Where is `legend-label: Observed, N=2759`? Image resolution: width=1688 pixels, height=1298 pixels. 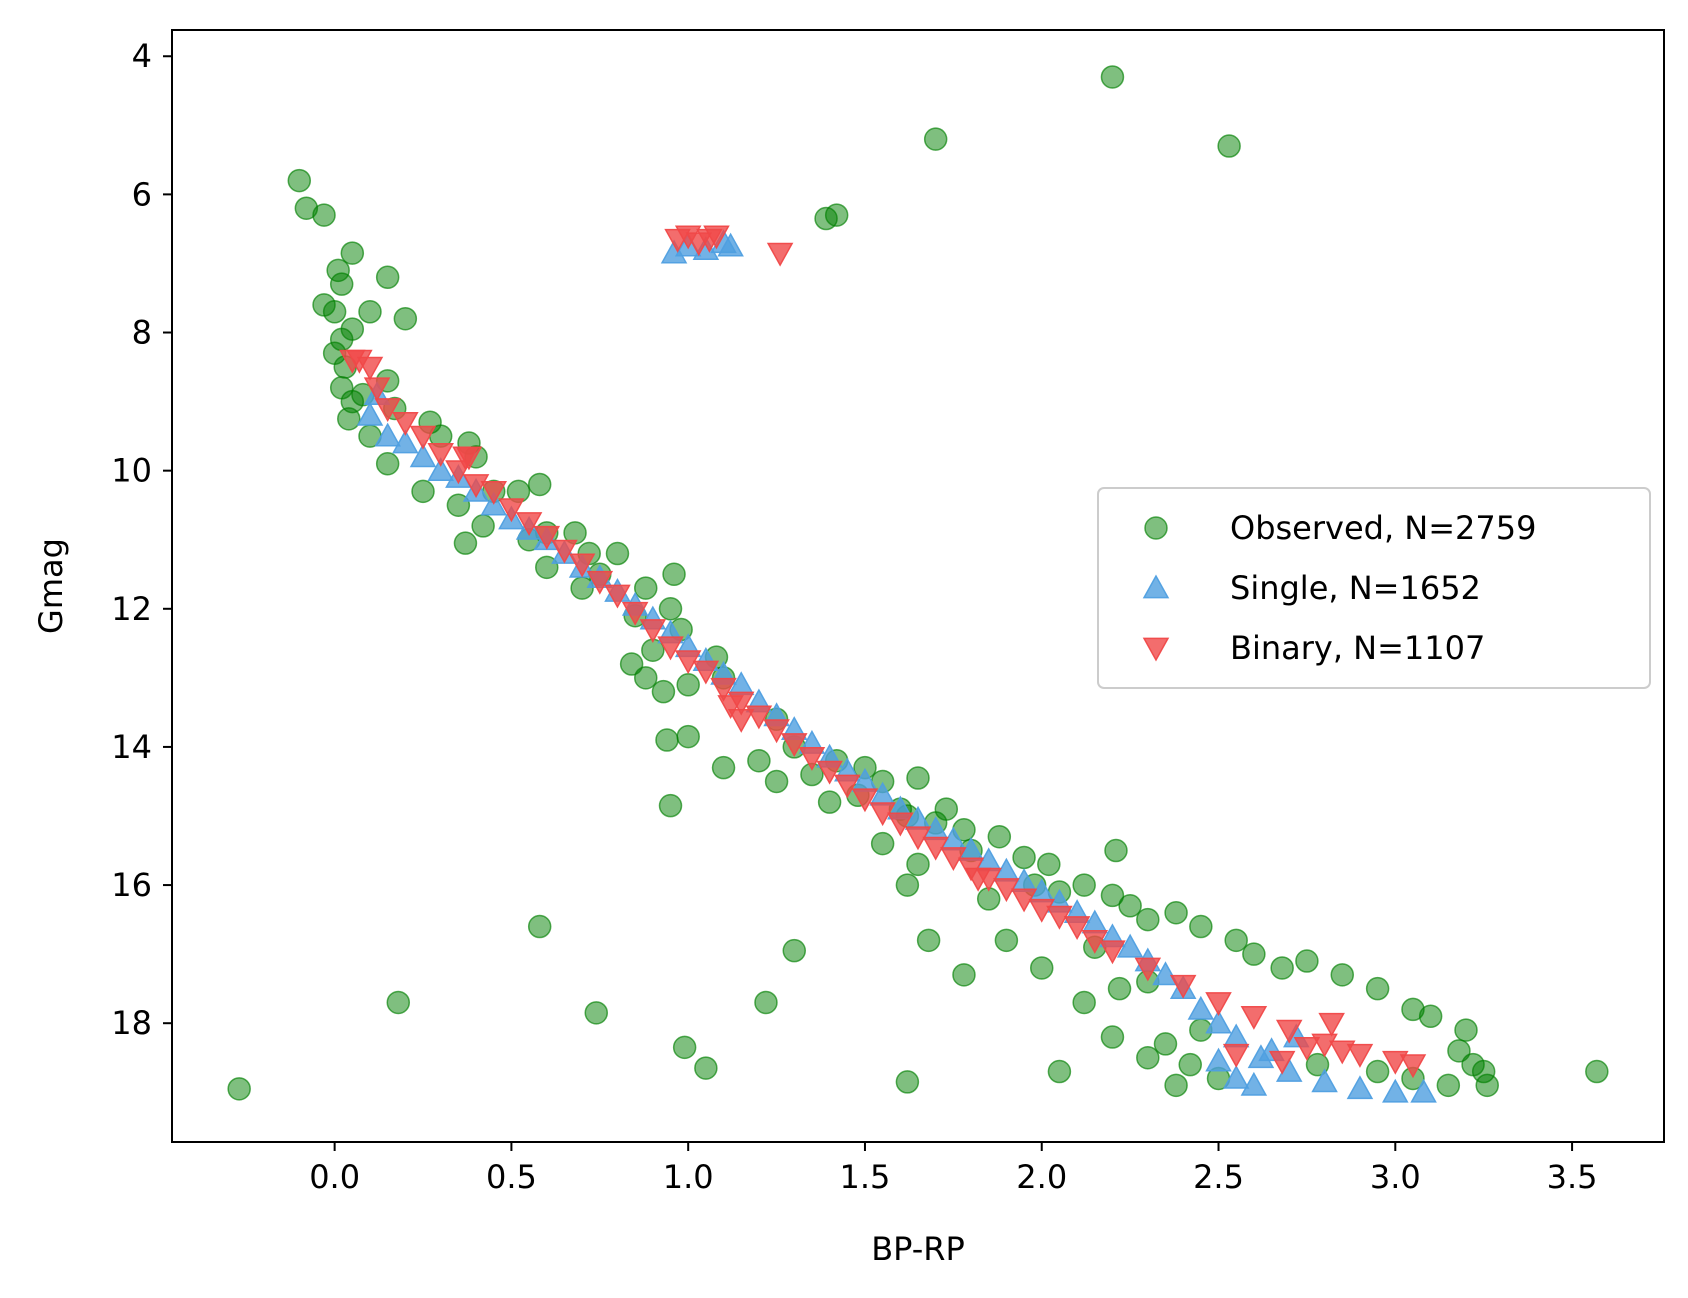 legend-label: Observed, N=2759 is located at coordinates (1383, 528).